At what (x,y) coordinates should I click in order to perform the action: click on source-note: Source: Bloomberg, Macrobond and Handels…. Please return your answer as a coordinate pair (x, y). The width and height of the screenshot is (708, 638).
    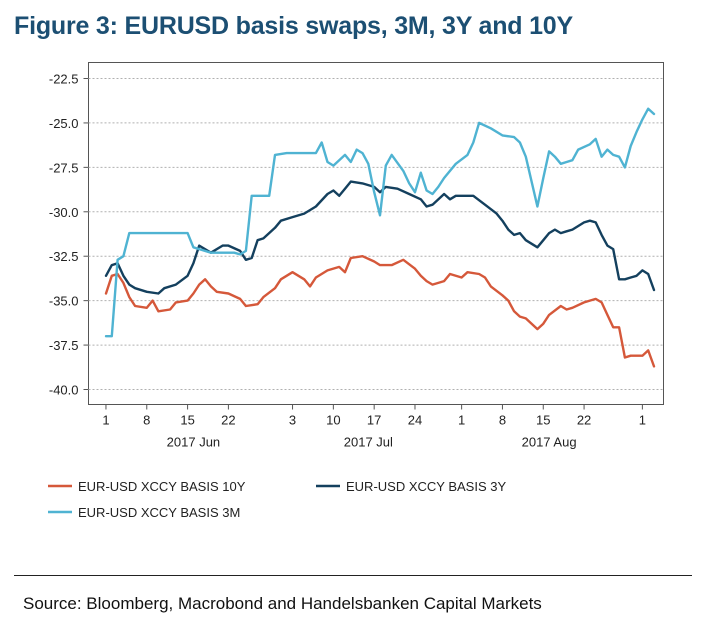
    Looking at the image, I should click on (282, 603).